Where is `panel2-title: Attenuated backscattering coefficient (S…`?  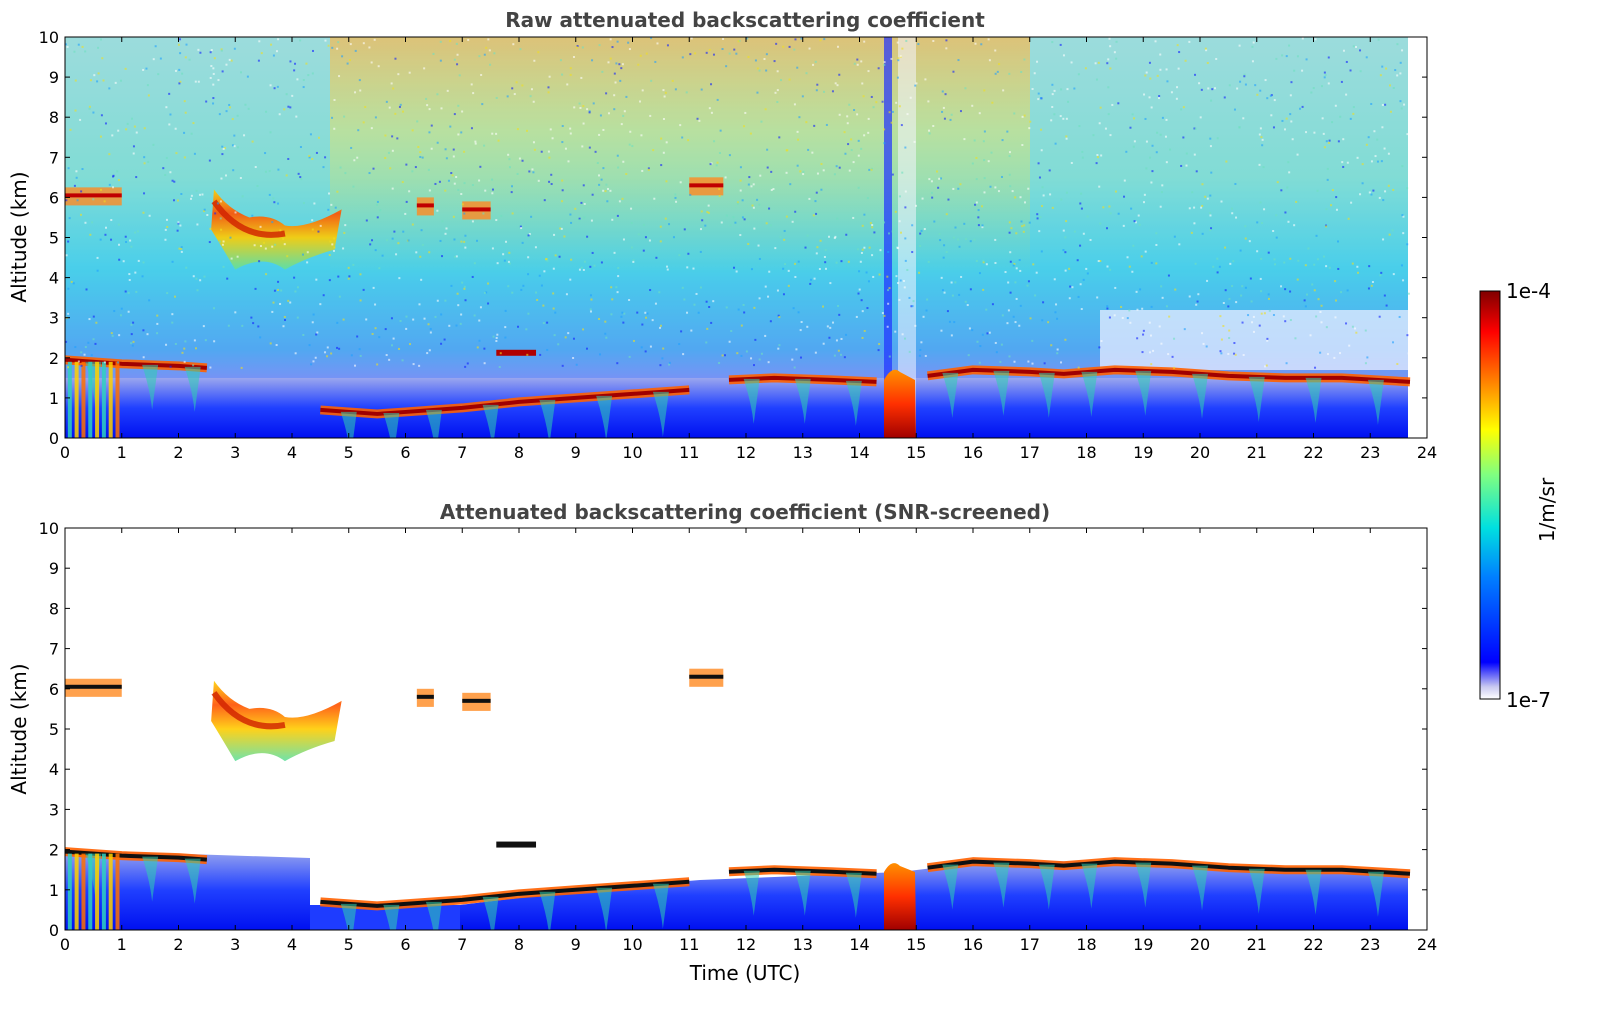 panel2-title: Attenuated backscattering coefficient (S… is located at coordinates (745, 512).